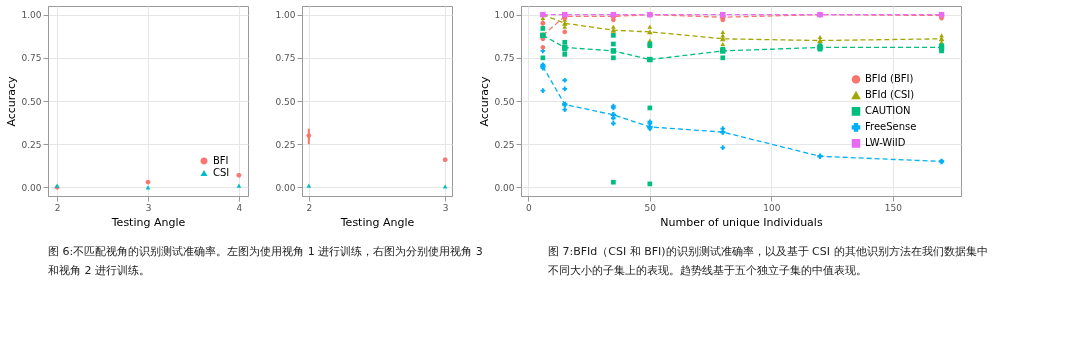 The height and width of the screenshot is (340, 1080). What do you see at coordinates (741, 222) in the screenshot?
I see `x-axis-title: Number of unique Individuals` at bounding box center [741, 222].